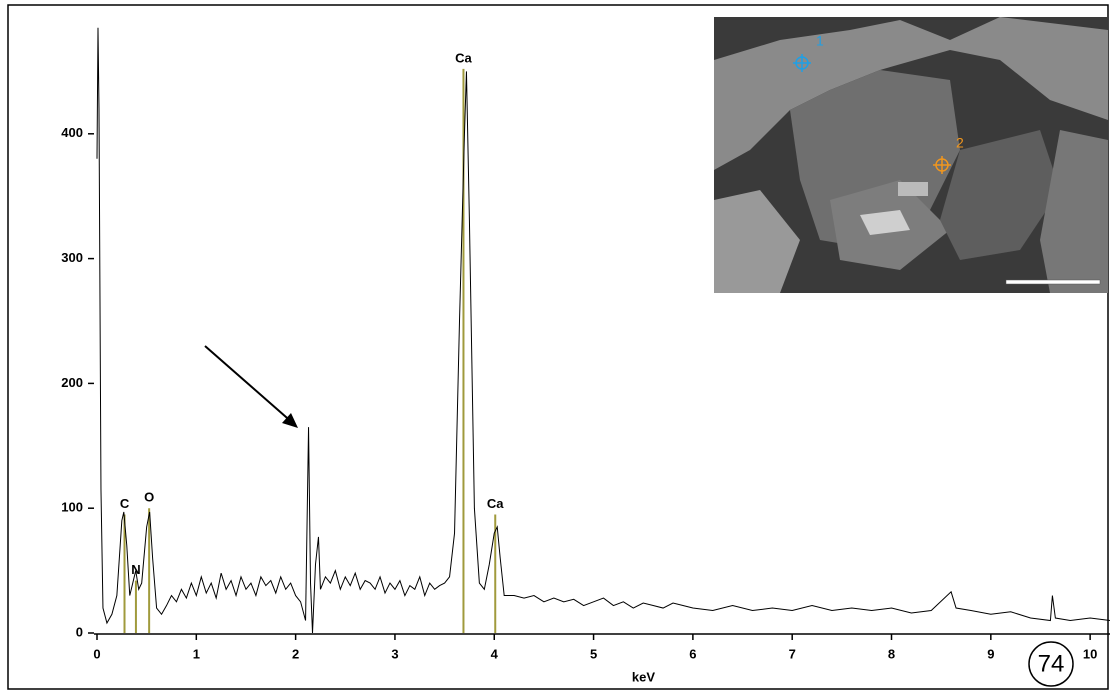 Image resolution: width=1110 pixels, height=693 pixels. I want to click on x-tick-label: 4, so click(495, 653).